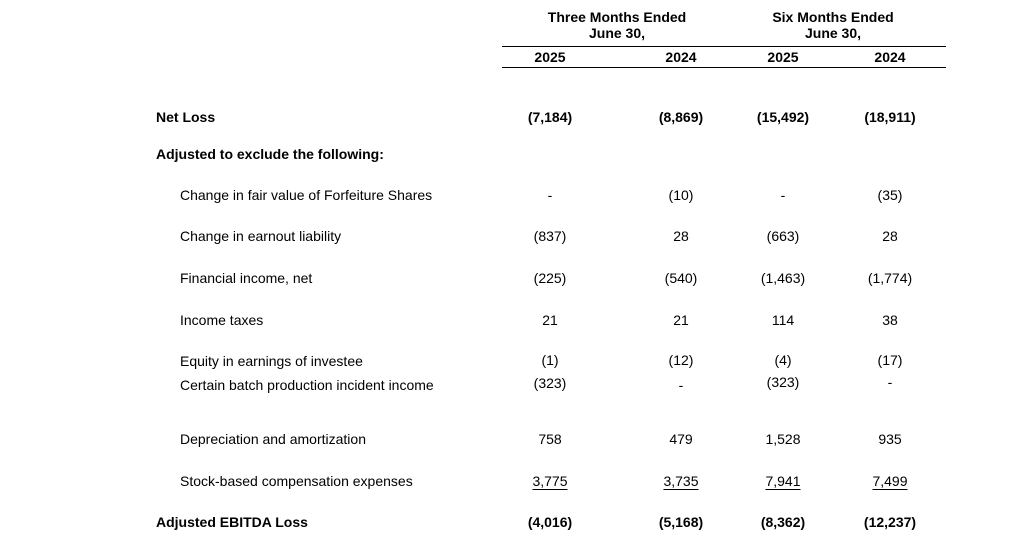 The height and width of the screenshot is (545, 1024). Describe the element at coordinates (261, 236) in the screenshot. I see `row-label-earnout-liability: Change in earnout liability` at that location.